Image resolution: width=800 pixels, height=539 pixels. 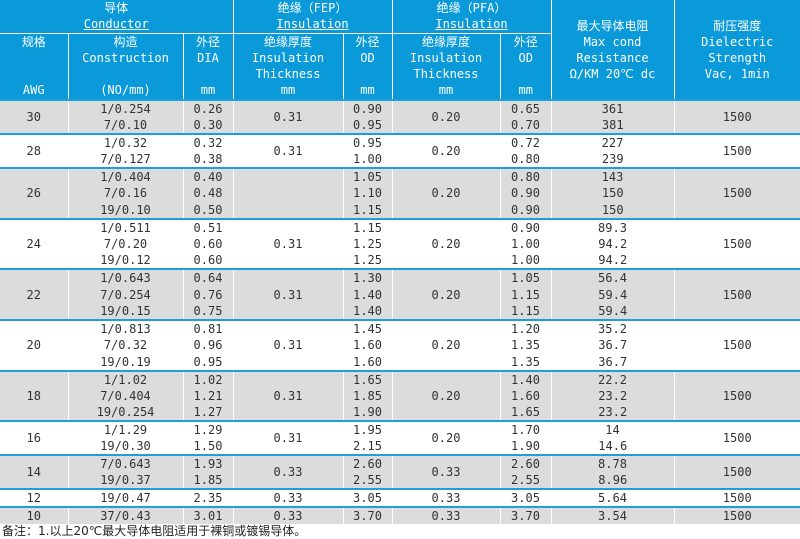 What do you see at coordinates (126, 193) in the screenshot?
I see `construction-cell: 7/0.16` at bounding box center [126, 193].